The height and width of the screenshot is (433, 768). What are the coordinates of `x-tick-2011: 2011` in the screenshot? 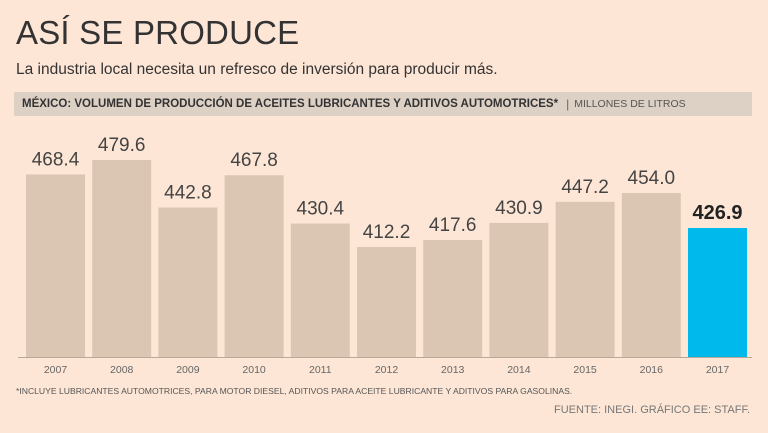 It's located at (320, 370).